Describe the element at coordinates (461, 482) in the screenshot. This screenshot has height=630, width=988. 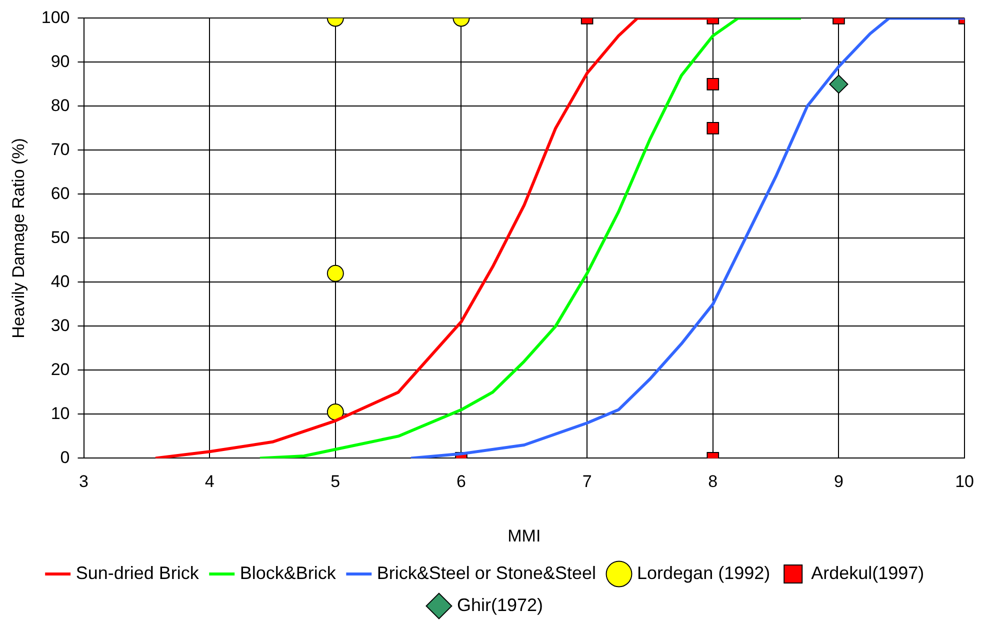
I see `x-tick-label: 6` at that location.